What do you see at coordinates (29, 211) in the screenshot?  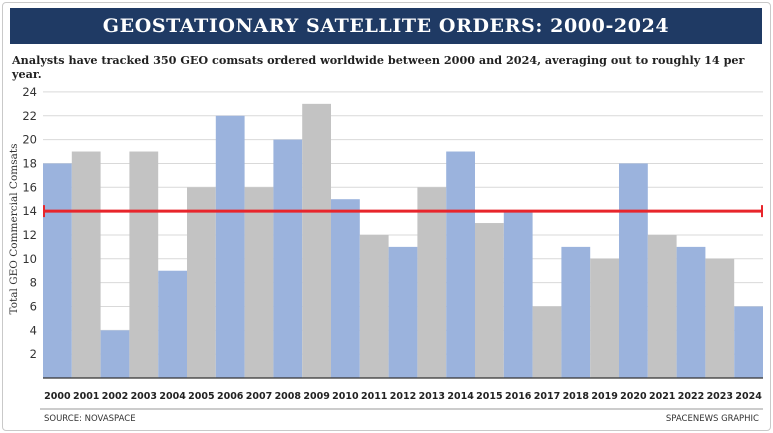 I see `y-tick-label: 14` at bounding box center [29, 211].